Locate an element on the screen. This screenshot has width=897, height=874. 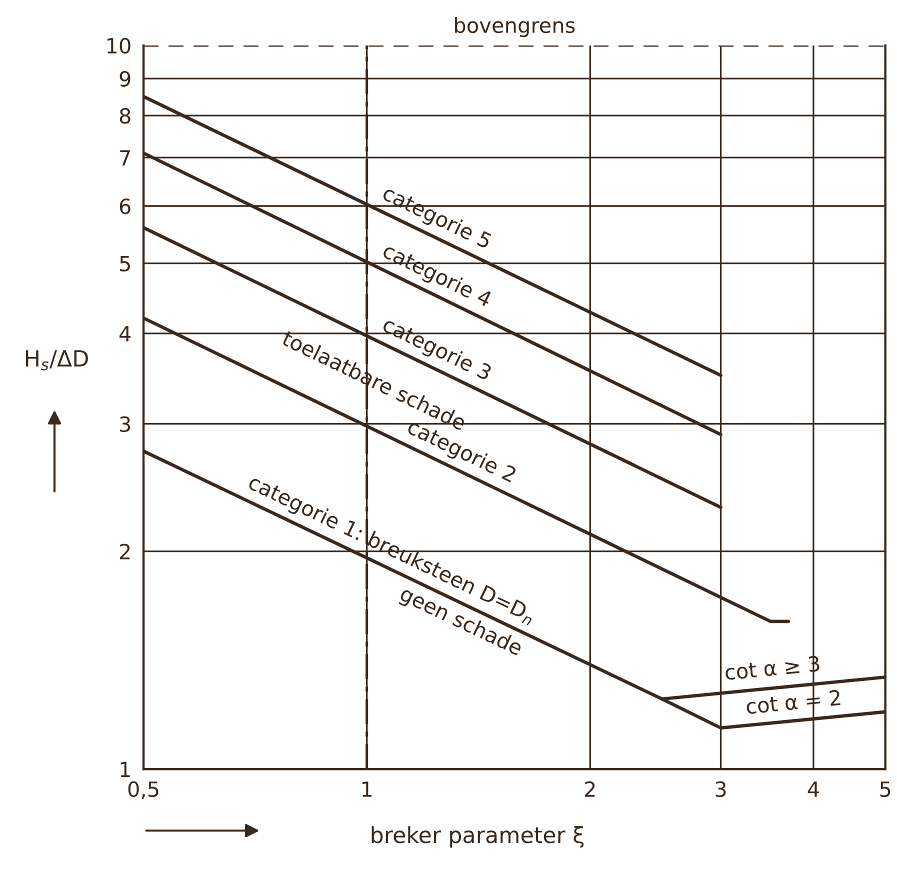
y-tick-label: 8 is located at coordinates (125, 116).